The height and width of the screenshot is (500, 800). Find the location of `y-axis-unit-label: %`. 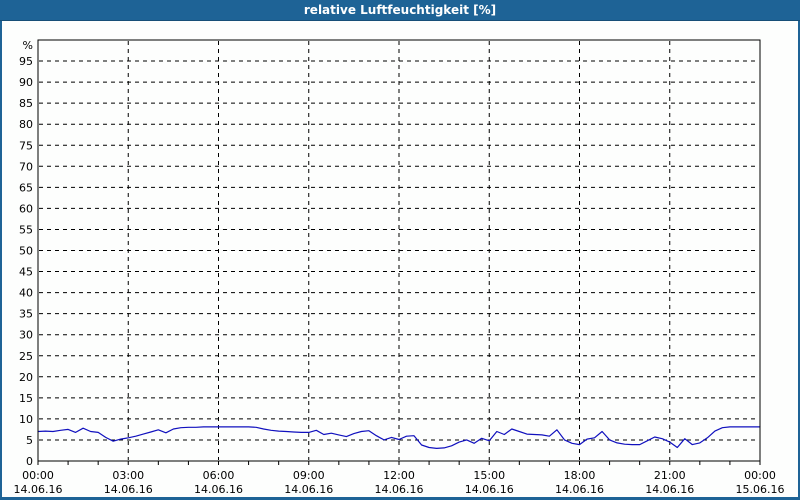

y-axis-unit-label: % is located at coordinates (28, 45).